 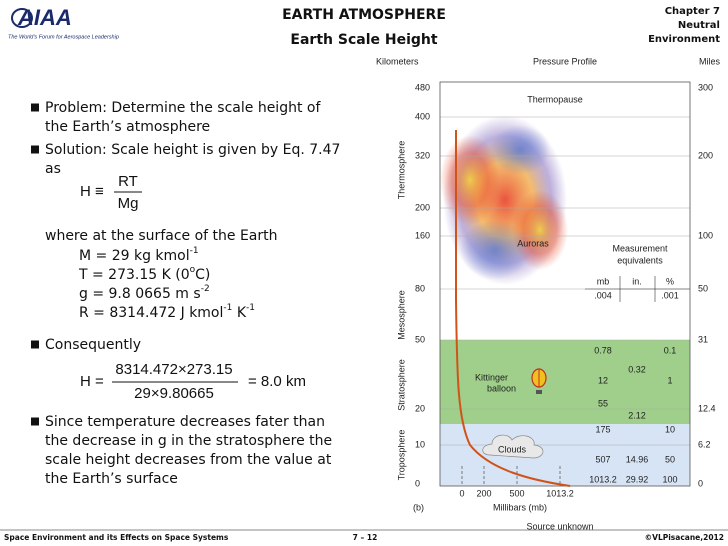 I want to click on clouds-label: Clouds, so click(x=512, y=449).